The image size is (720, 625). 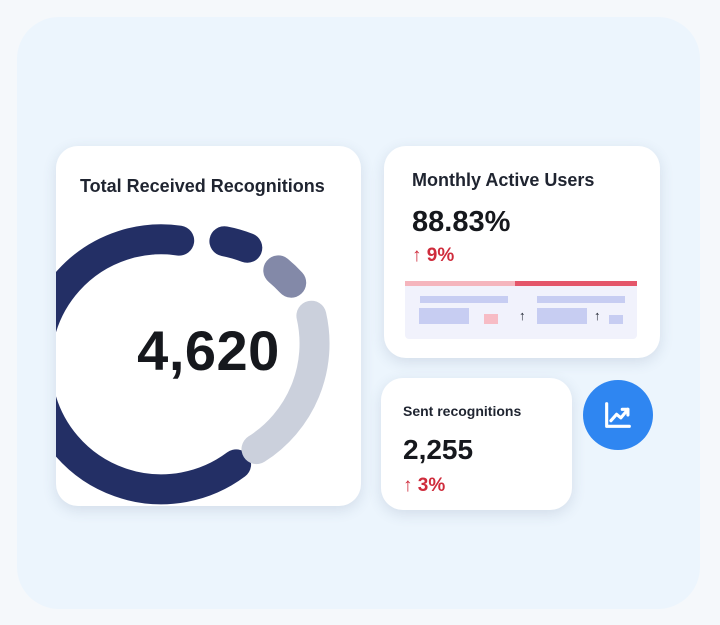 I want to click on mini-placeholder-pink, so click(x=491, y=319).